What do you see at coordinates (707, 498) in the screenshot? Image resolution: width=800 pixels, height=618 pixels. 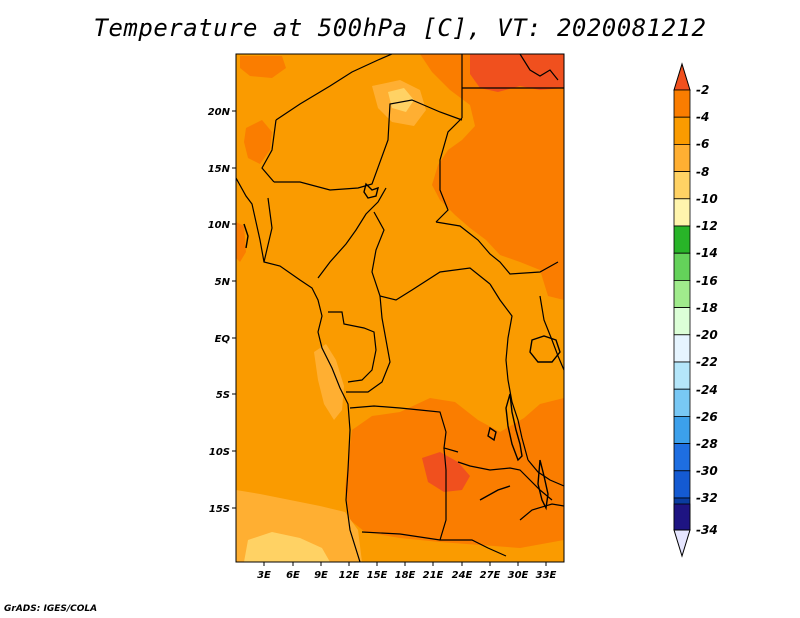 I see `colorbar-label: -32` at bounding box center [707, 498].